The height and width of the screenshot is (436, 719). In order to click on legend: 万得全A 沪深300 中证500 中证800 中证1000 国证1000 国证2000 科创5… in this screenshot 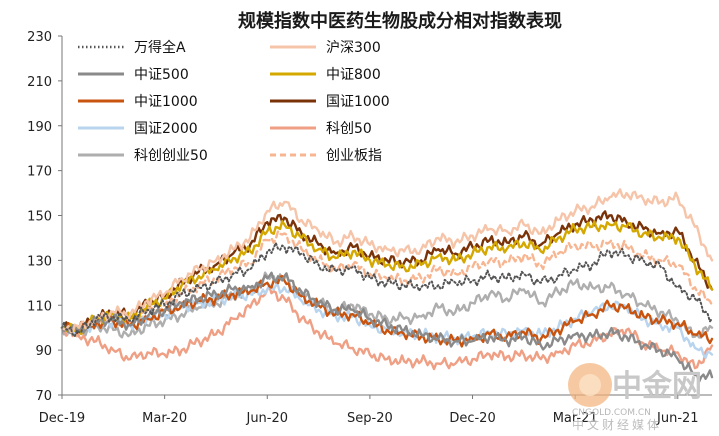, I will do `click(234, 101)`.